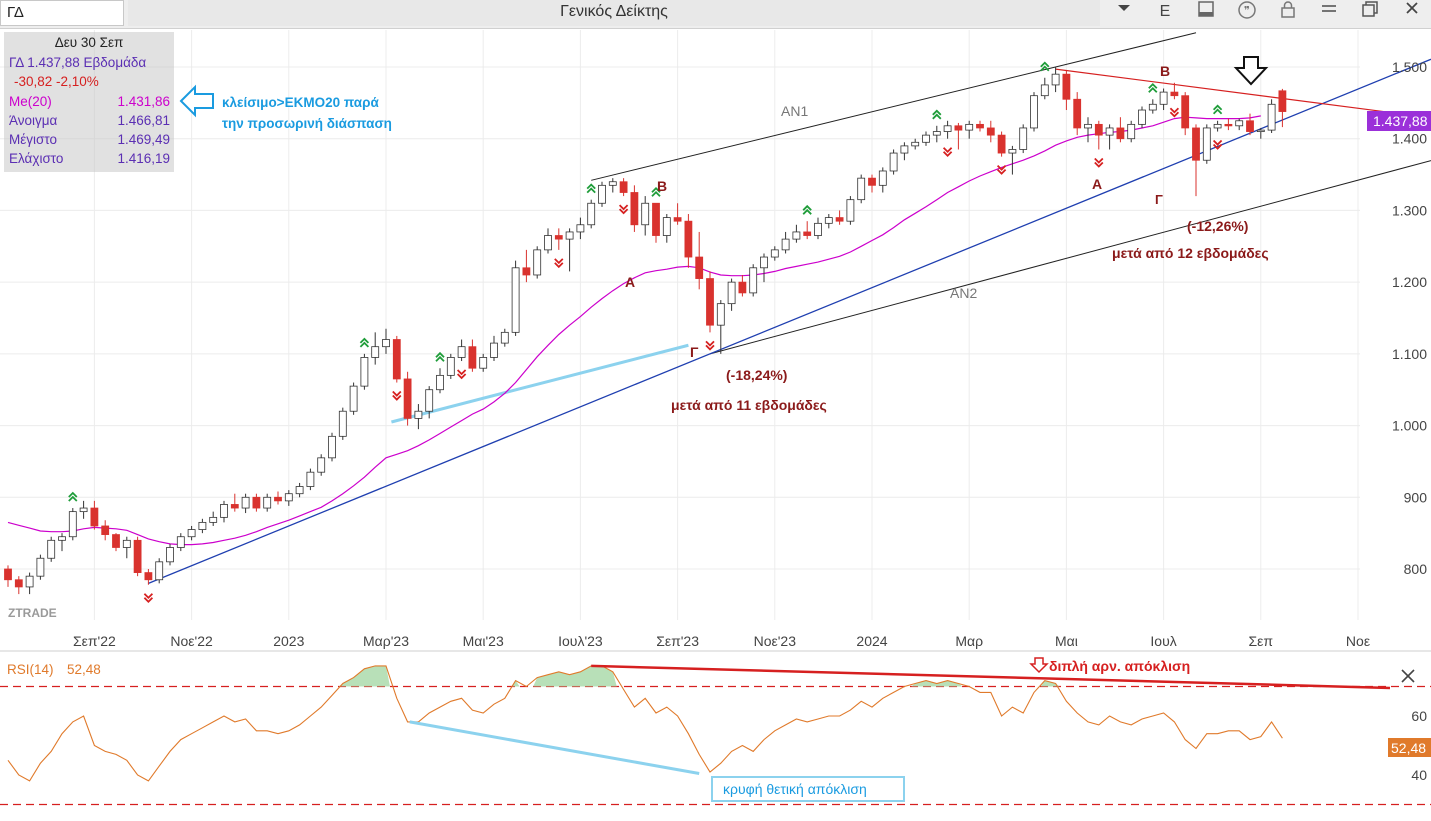 Image resolution: width=1431 pixels, height=821 pixels. I want to click on rsi-divergence-negative: διπλή αρν. απόκλιση, so click(1119, 666).